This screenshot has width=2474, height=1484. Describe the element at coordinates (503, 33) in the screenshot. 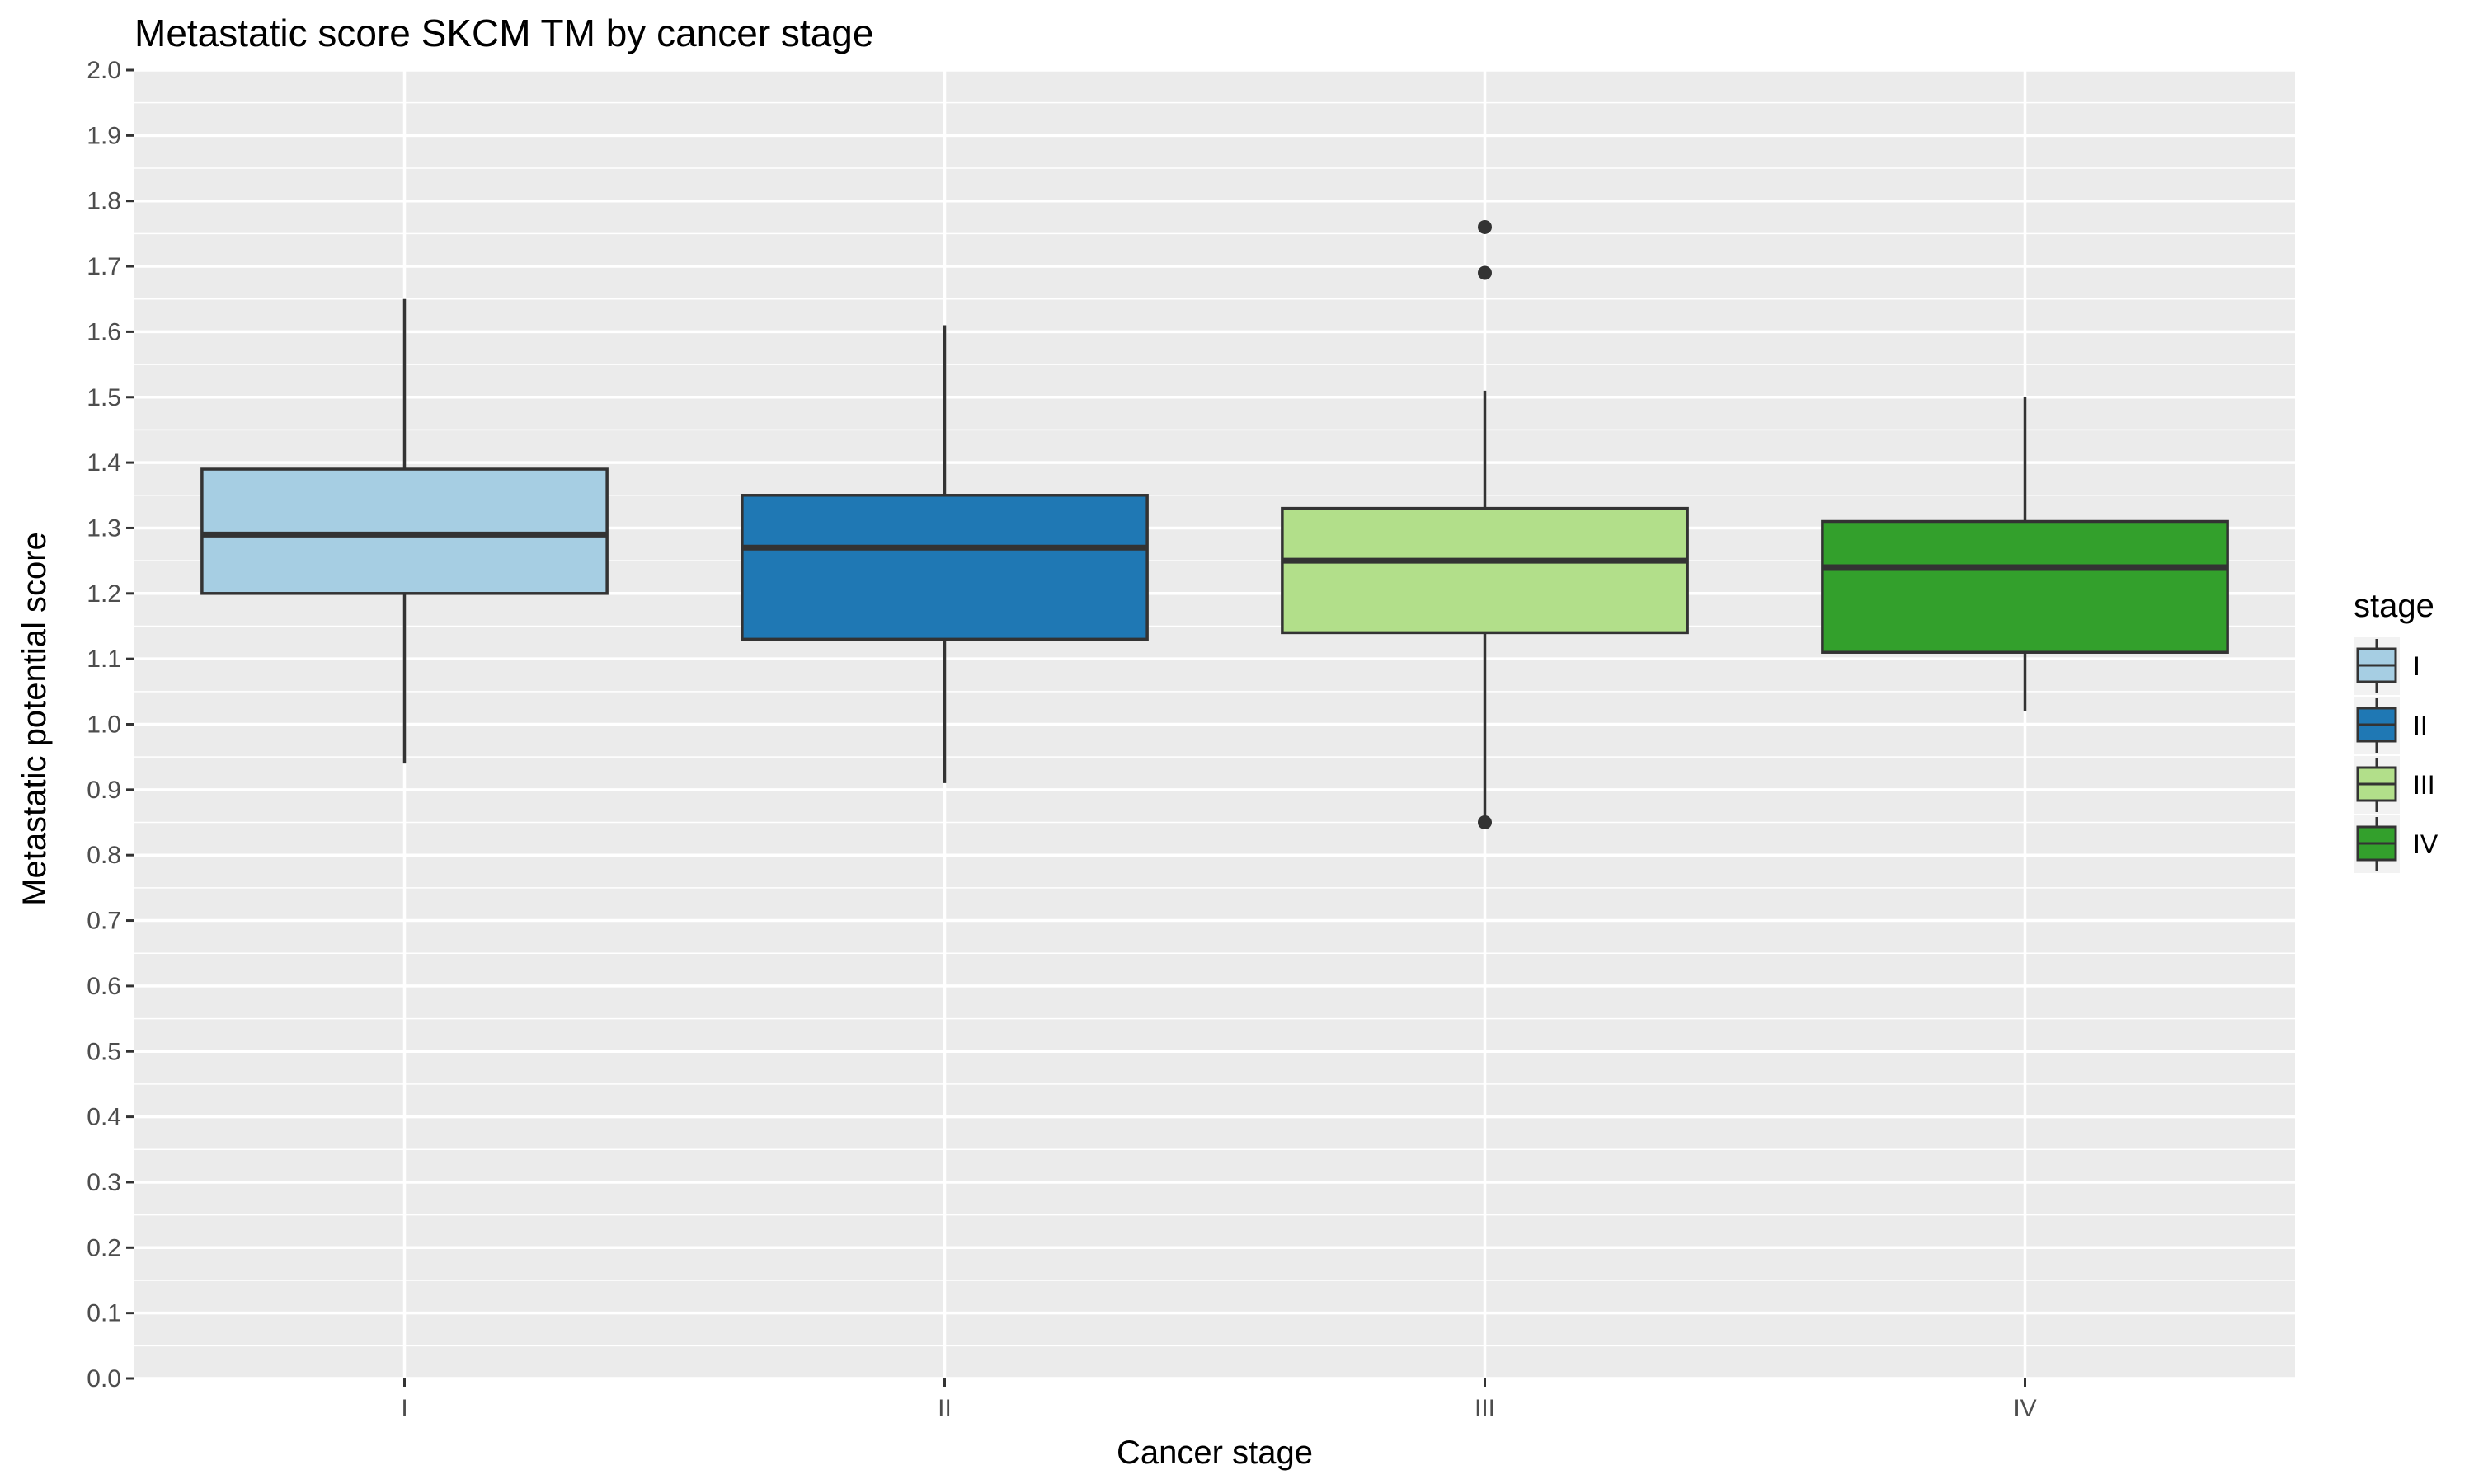

I see `chart-title: Metastatic score SKCM TM by cancer stage` at that location.